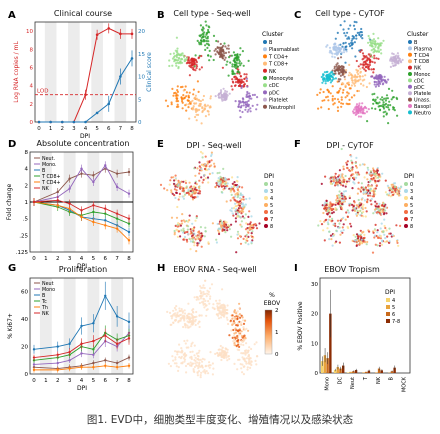  Describe the element at coordinates (22, 253) in the screenshot. I see `d-ytick: .125` at that location.